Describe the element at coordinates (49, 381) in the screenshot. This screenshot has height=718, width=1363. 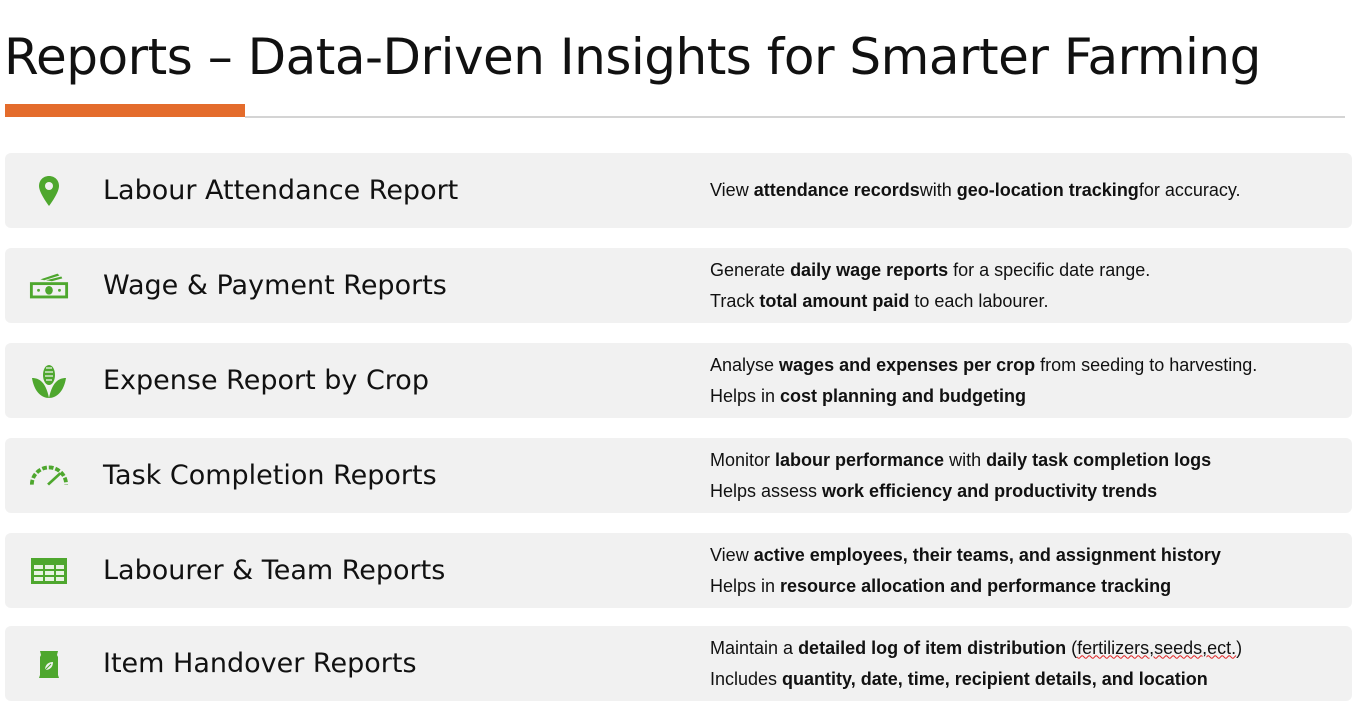
I see `corn-icon` at that location.